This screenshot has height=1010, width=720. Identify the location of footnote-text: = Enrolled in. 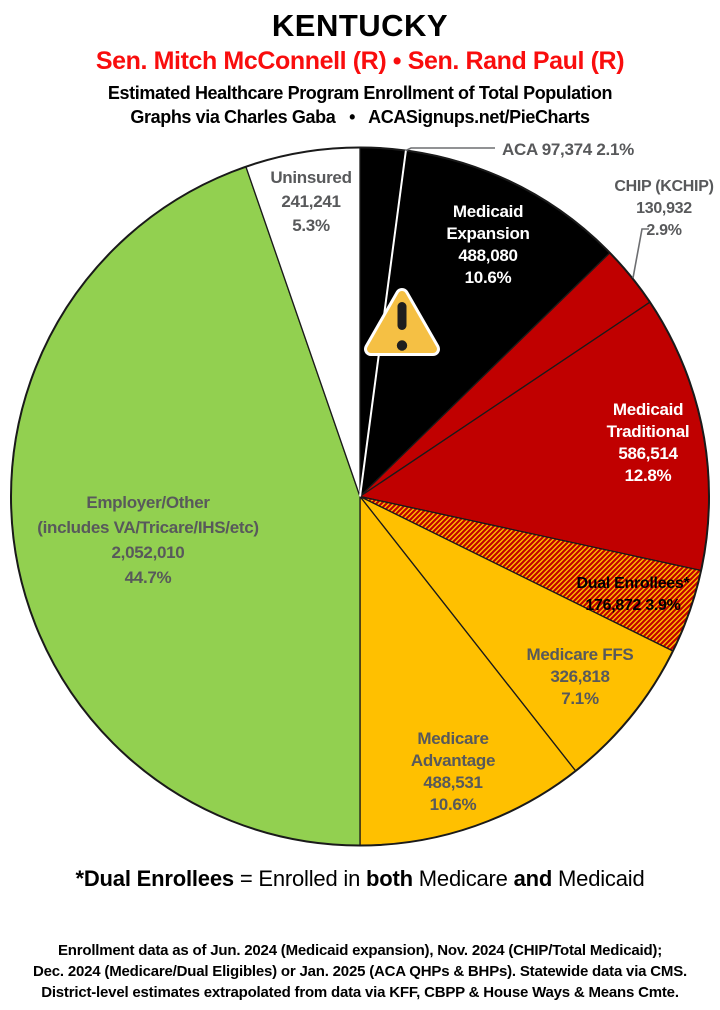
(300, 878).